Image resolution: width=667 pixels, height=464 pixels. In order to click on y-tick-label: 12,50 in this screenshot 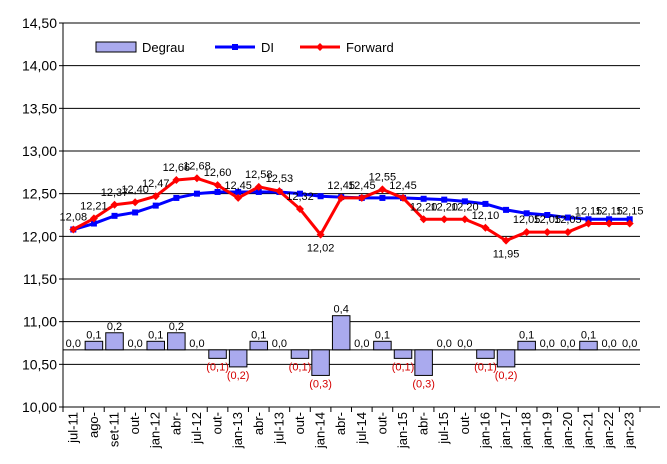, I will do `click(39, 194)`.